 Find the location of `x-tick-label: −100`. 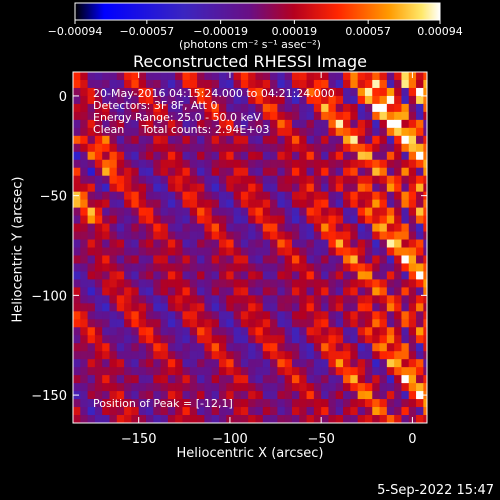

x-tick-label: −100 is located at coordinates (230, 439).